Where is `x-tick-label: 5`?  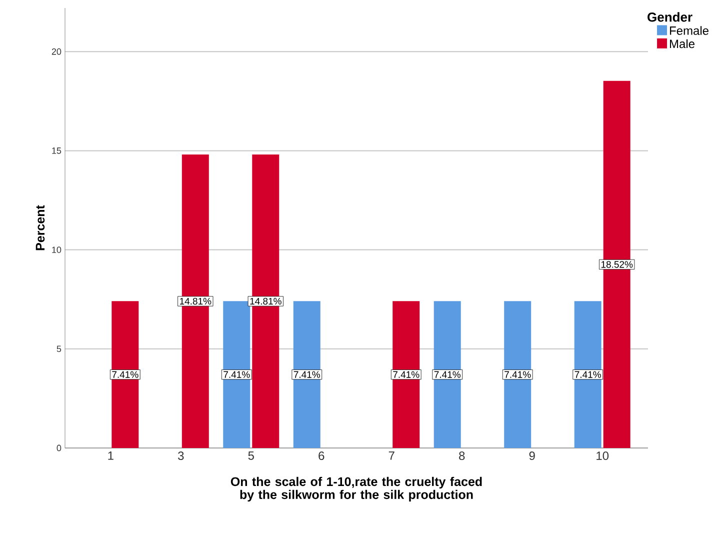
x-tick-label: 5 is located at coordinates (251, 456).